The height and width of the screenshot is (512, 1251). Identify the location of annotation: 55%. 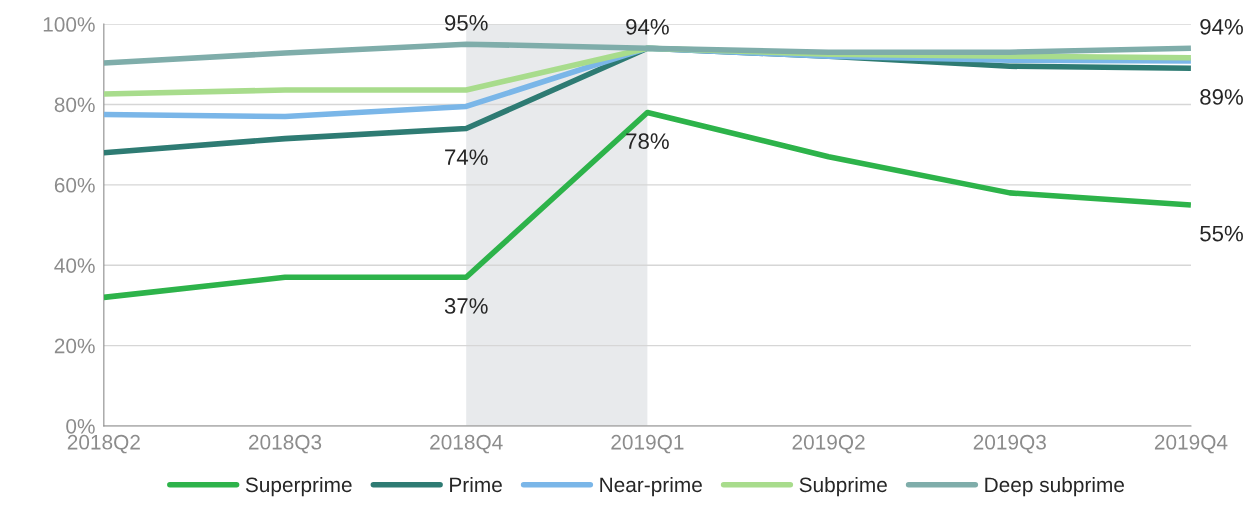
(1221, 233).